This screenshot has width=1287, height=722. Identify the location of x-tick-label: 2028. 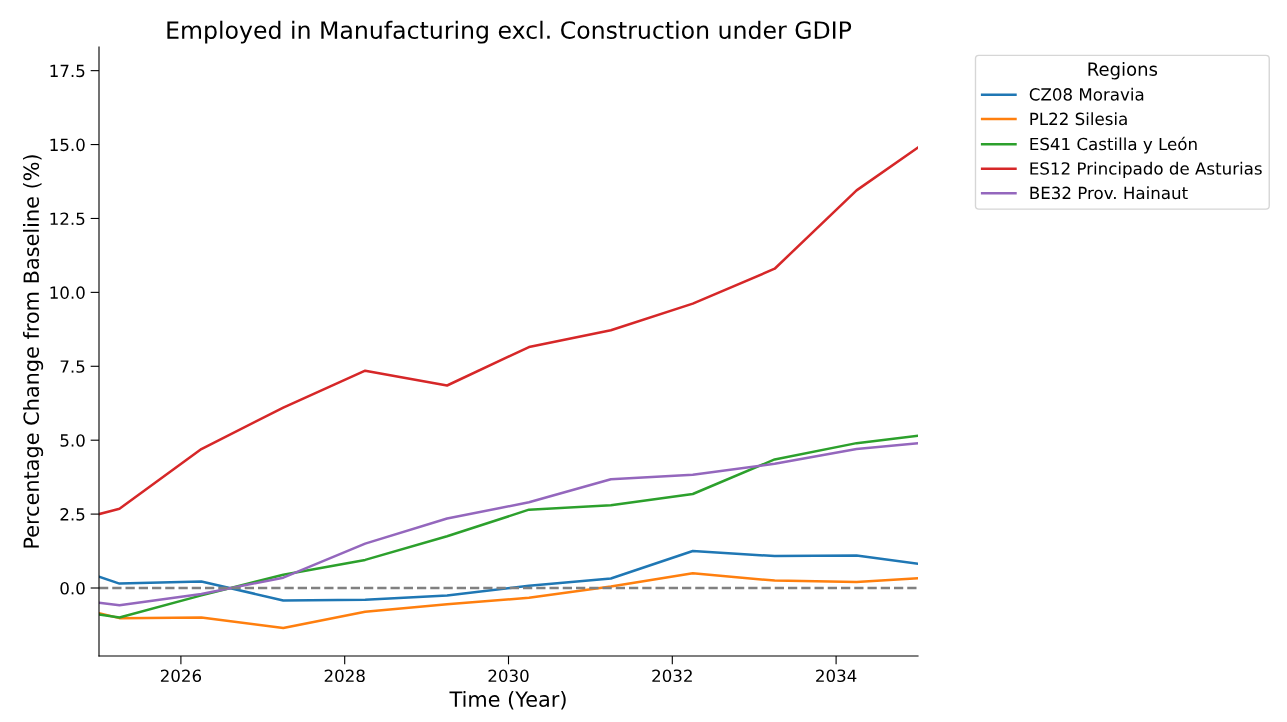
(344, 676).